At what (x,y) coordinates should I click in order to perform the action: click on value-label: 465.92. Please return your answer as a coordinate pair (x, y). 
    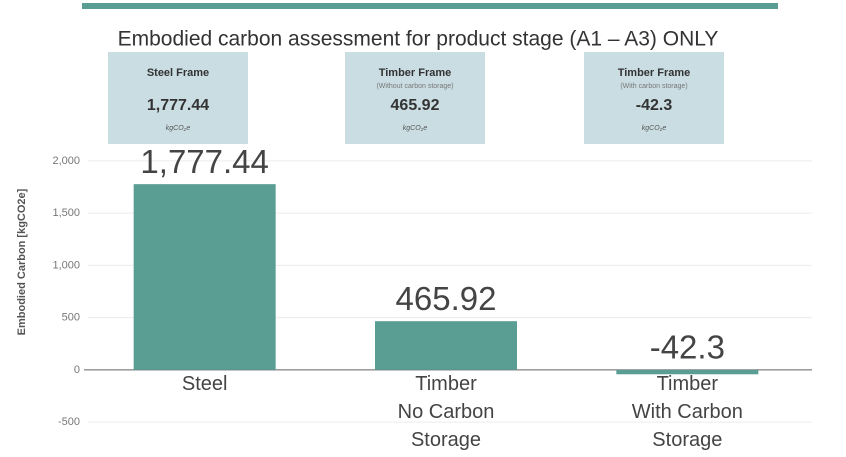
    Looking at the image, I should click on (446, 298).